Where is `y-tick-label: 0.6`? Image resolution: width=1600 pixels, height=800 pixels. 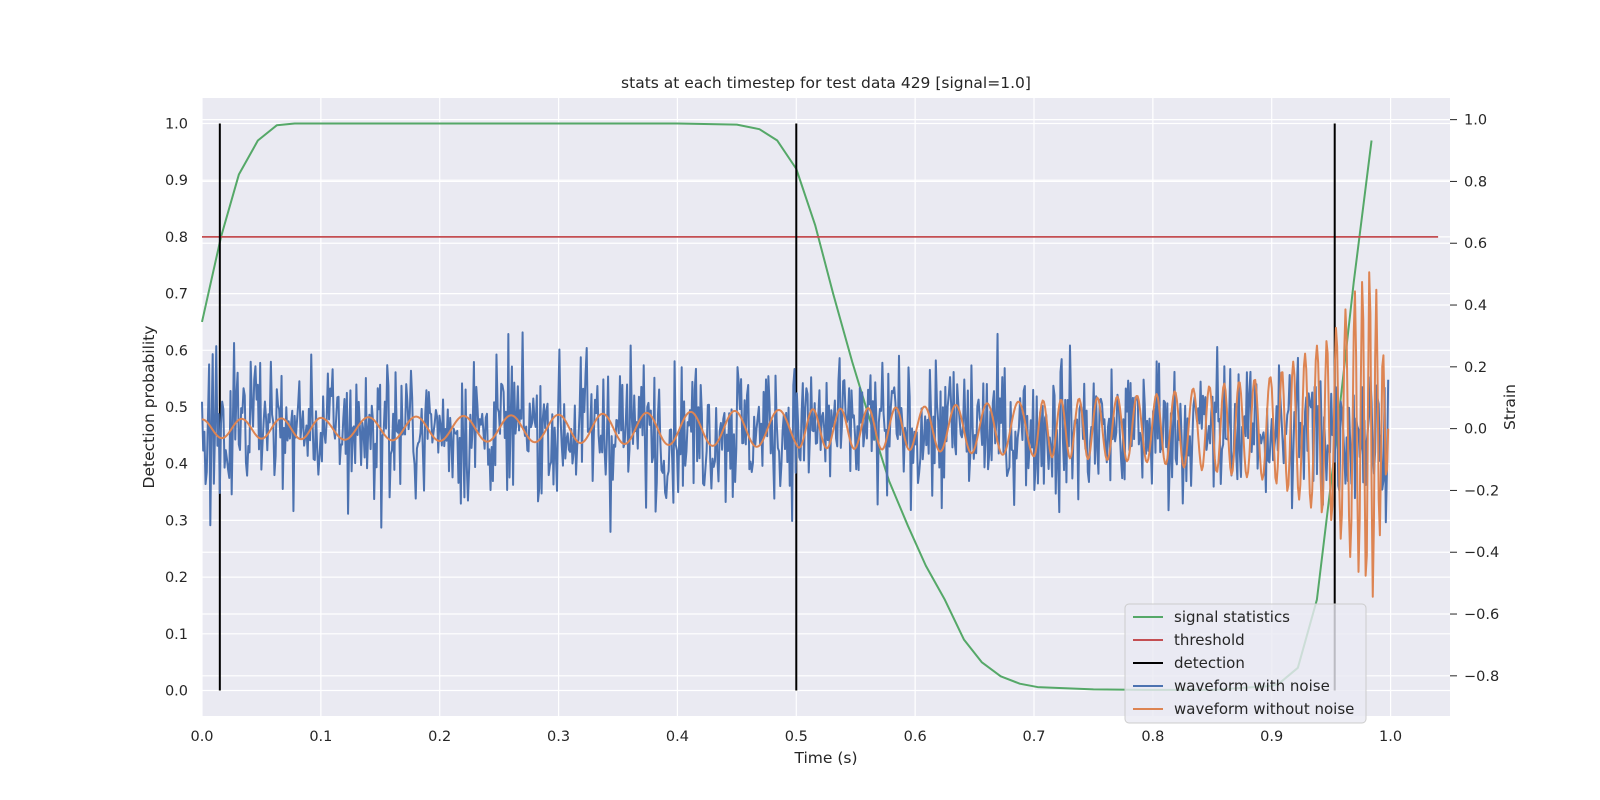 y-tick-label: 0.6 is located at coordinates (176, 351).